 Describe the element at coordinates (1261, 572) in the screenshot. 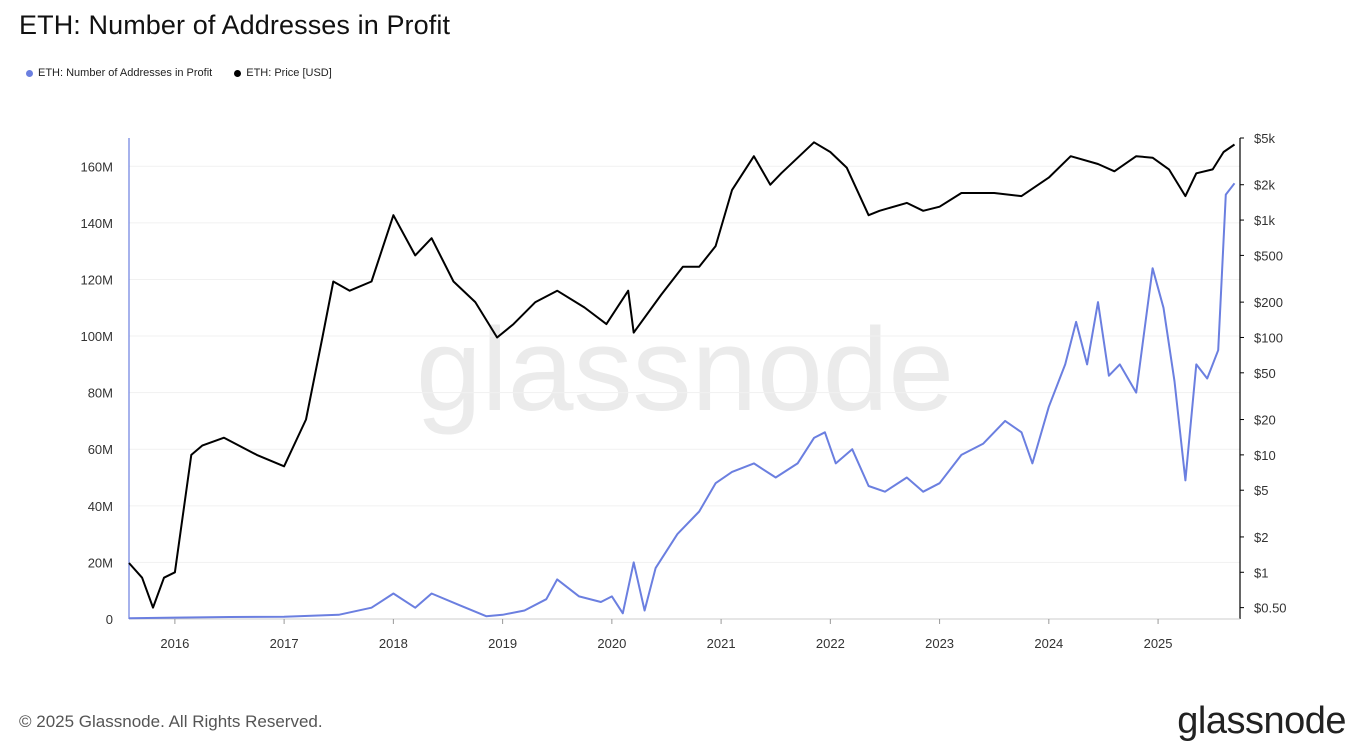

I see `right-tick-label: $1` at that location.